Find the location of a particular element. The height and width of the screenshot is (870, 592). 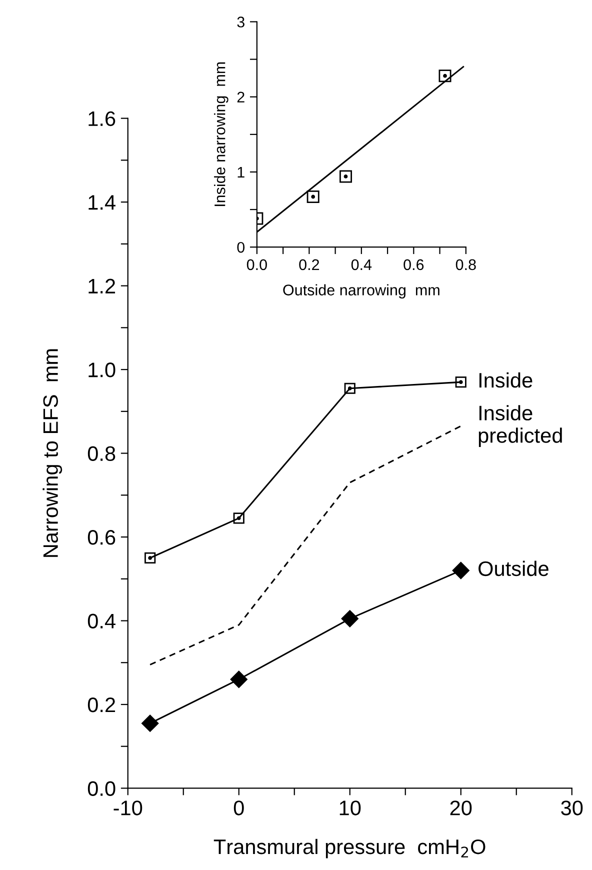

y-tick-label: 0.6 is located at coordinates (102, 537).